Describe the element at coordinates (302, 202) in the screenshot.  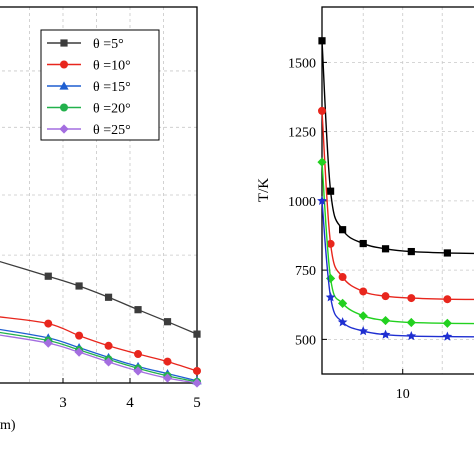
I see `y-tick-label: 1000` at that location.